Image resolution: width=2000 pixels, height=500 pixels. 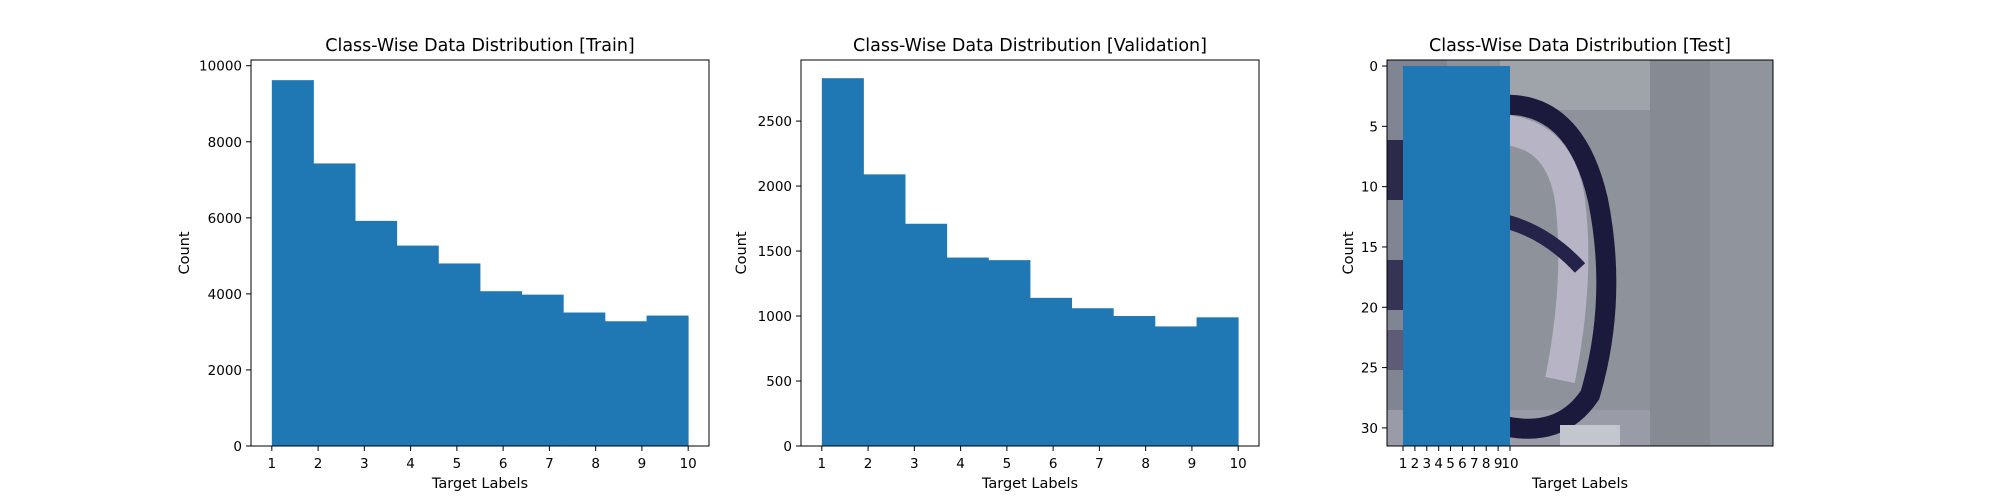 I want to click on chart-test-y-tick-label: 20, so click(x=1369, y=308).